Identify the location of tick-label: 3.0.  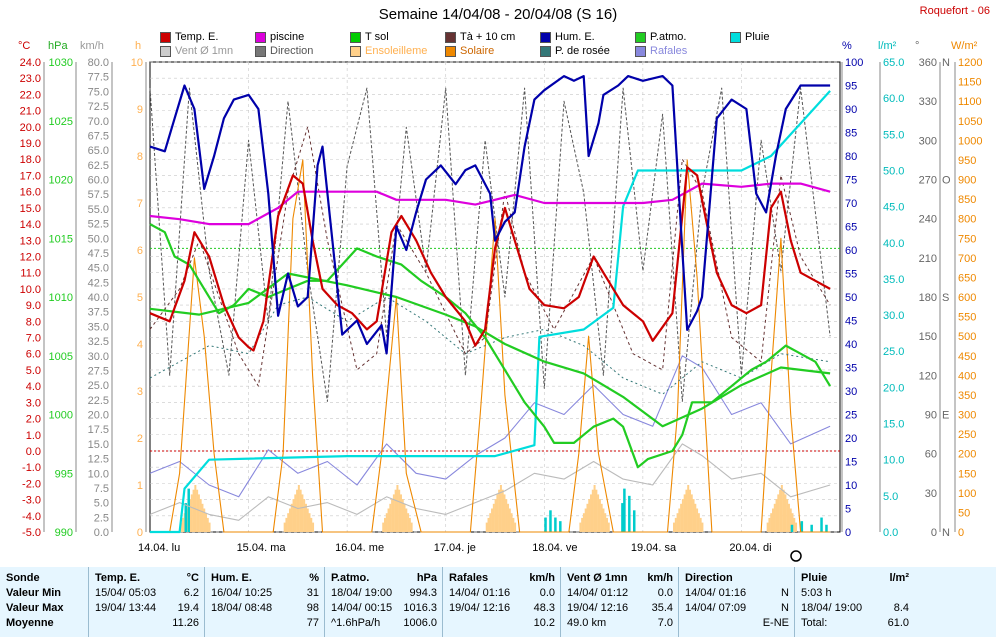
(33, 403).